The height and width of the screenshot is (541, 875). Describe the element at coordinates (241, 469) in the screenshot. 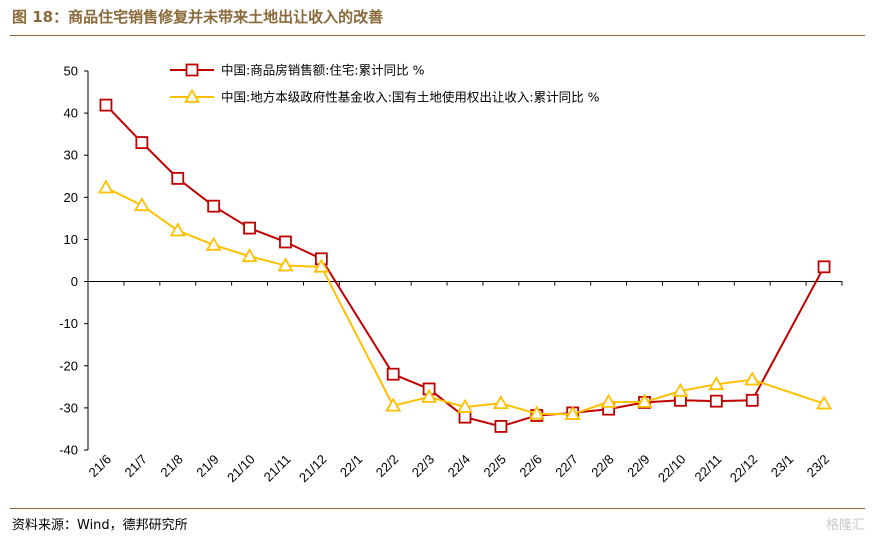

I see `x-tick-label: 21/10` at that location.